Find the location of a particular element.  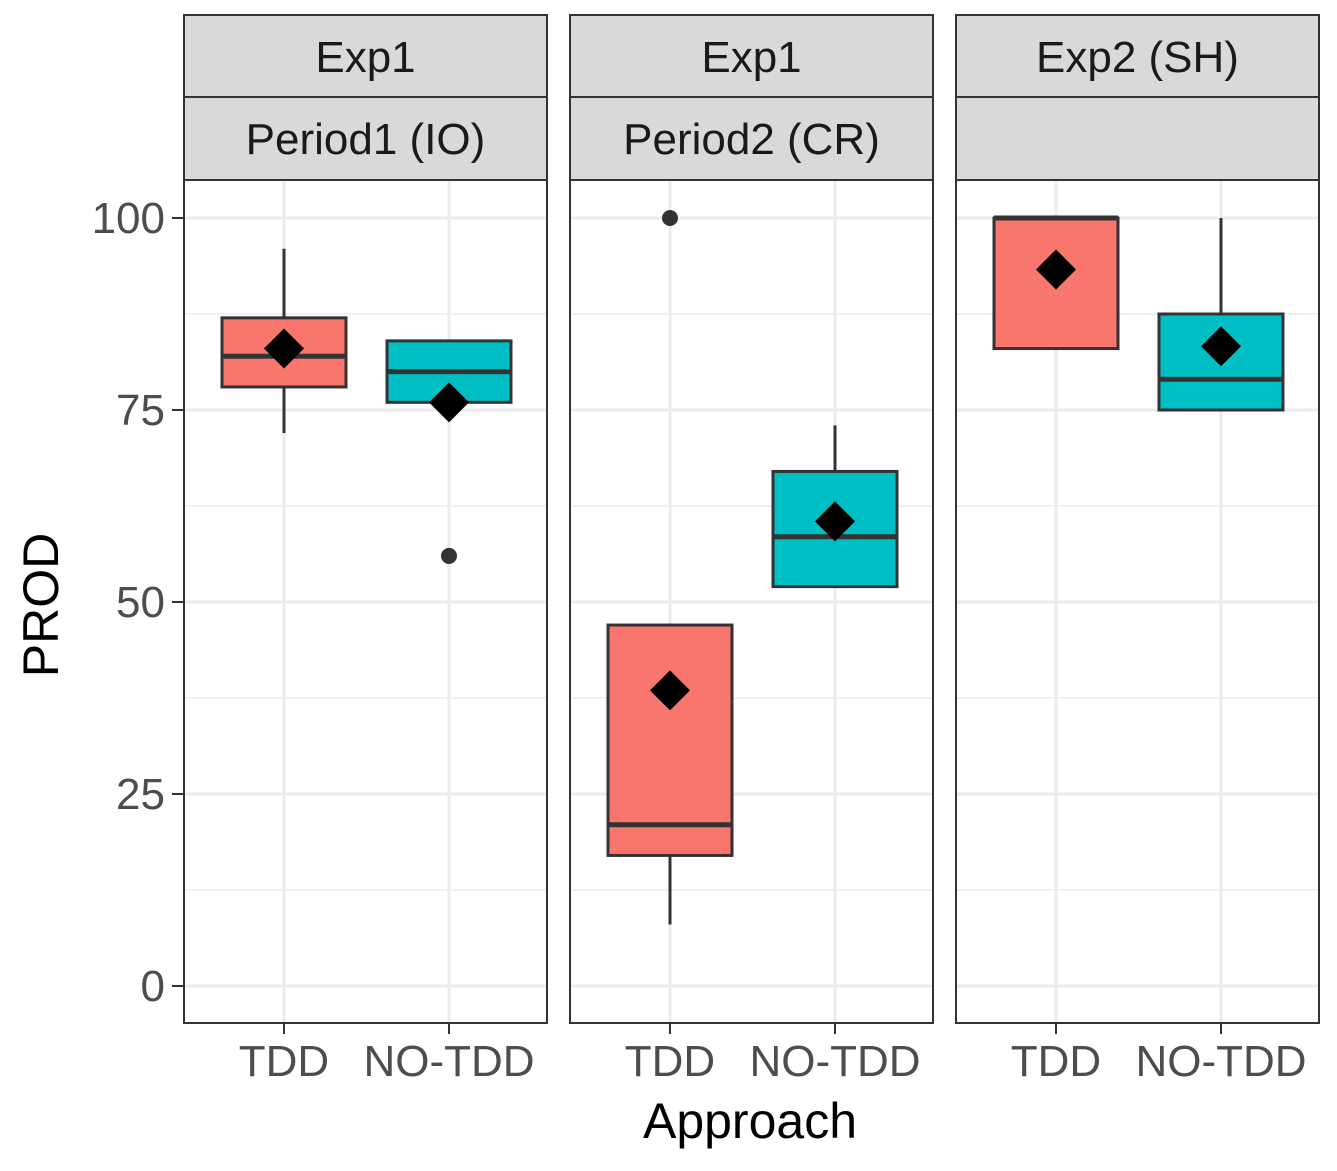

y-axis: 0 25 50 75 100 is located at coordinates (138, 602).